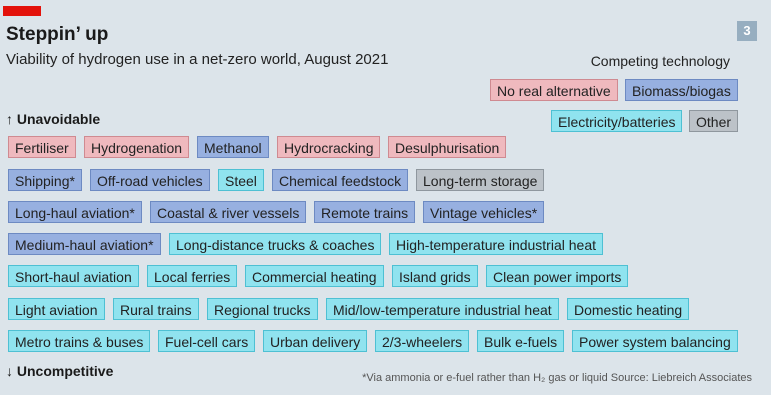 This screenshot has height=400, width=777. Describe the element at coordinates (150, 180) in the screenshot. I see `use-case-tag: Off-road vehicles` at that location.